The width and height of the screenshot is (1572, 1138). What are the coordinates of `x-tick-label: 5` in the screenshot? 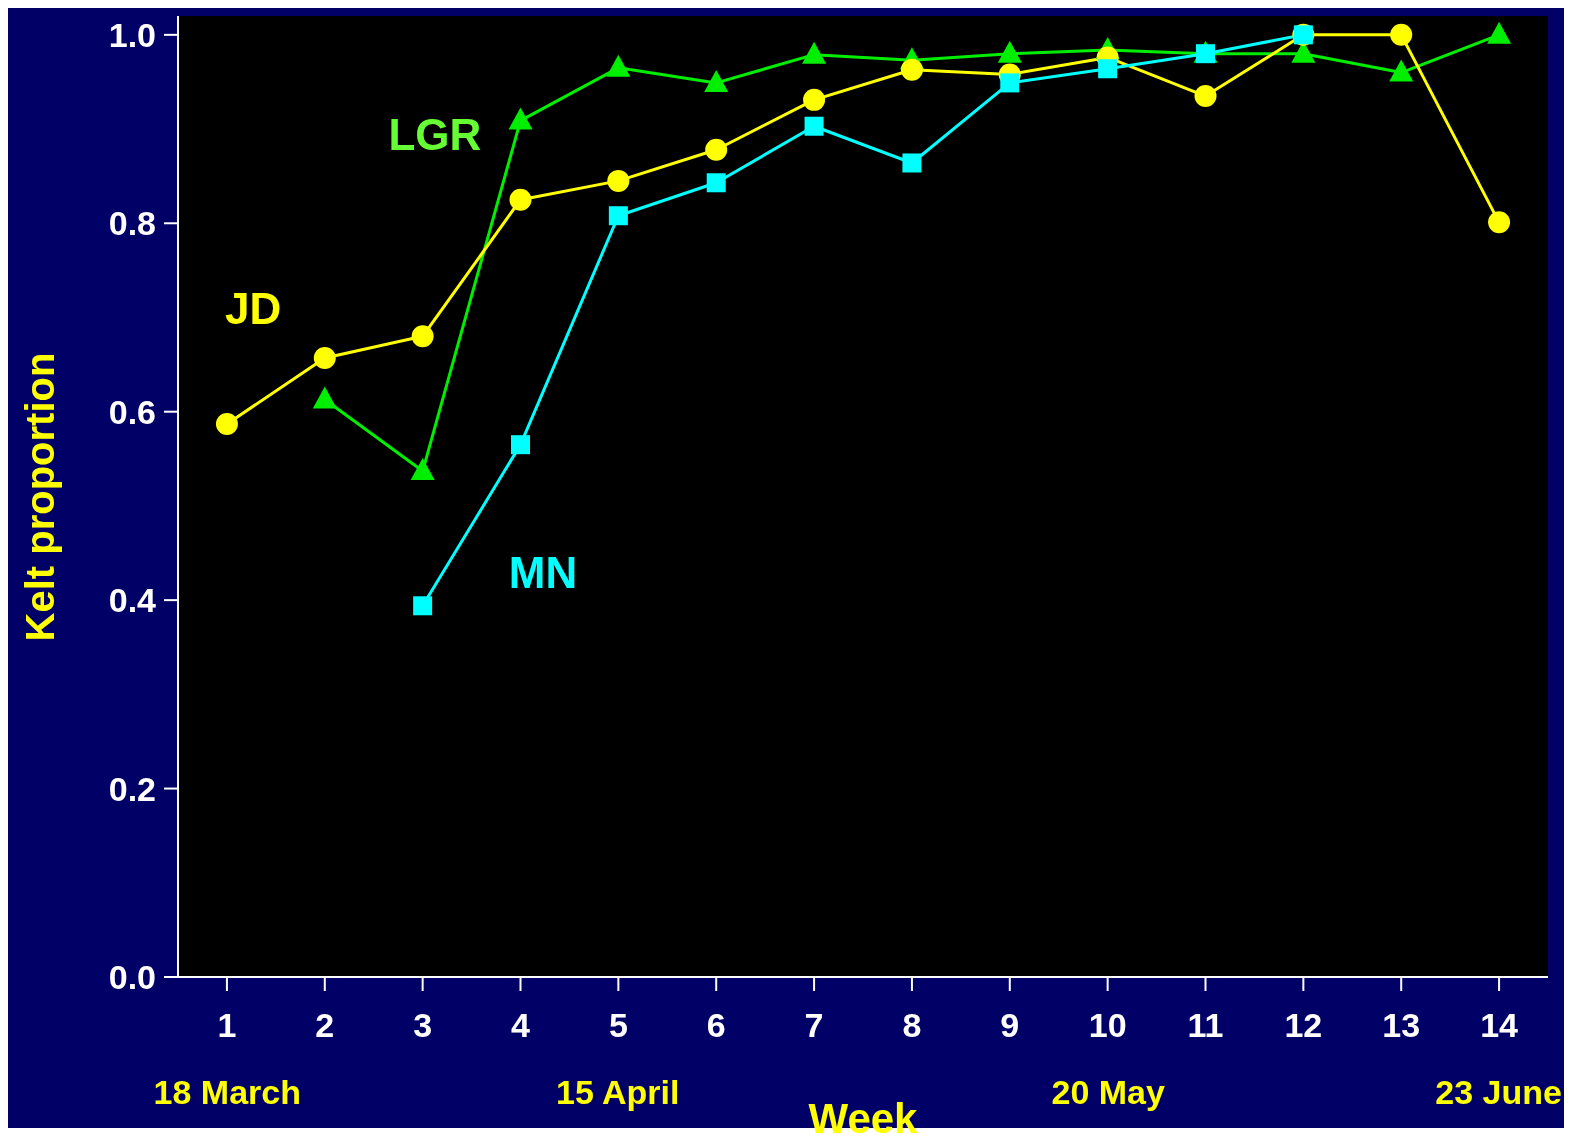 It's located at (618, 1025).